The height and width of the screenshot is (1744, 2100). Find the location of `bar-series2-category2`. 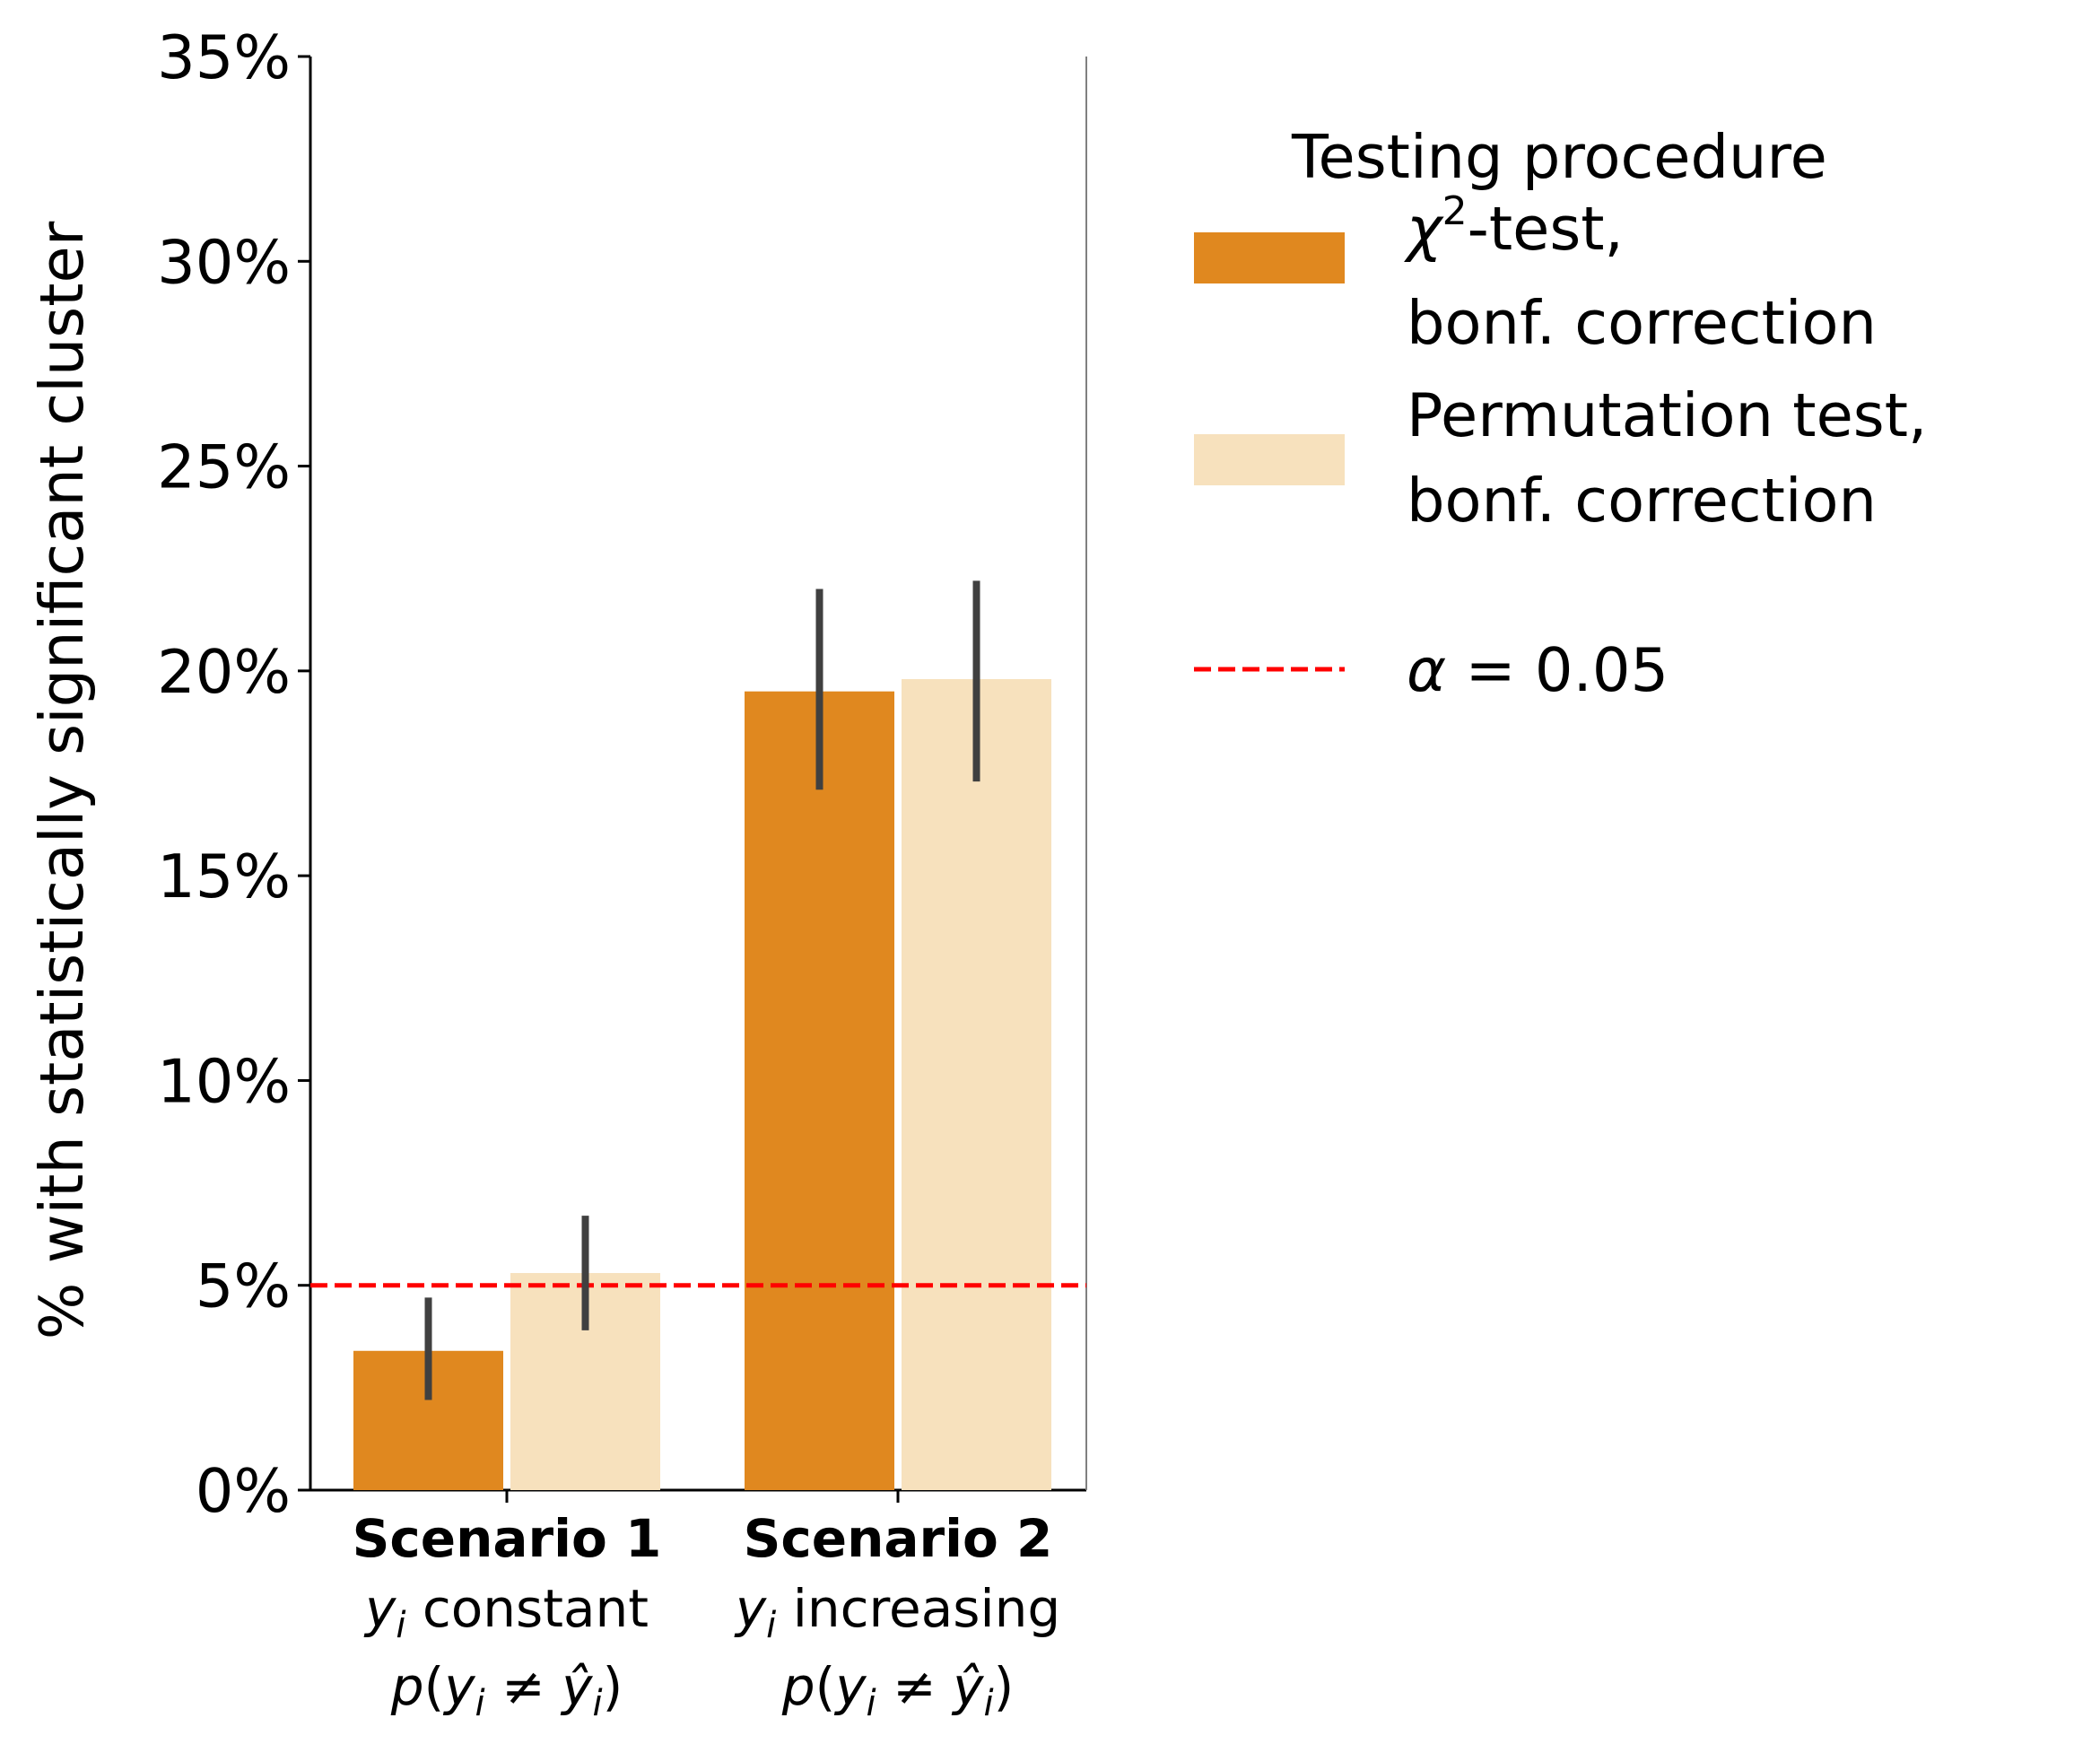

bar-series2-category2 is located at coordinates (977, 1084).